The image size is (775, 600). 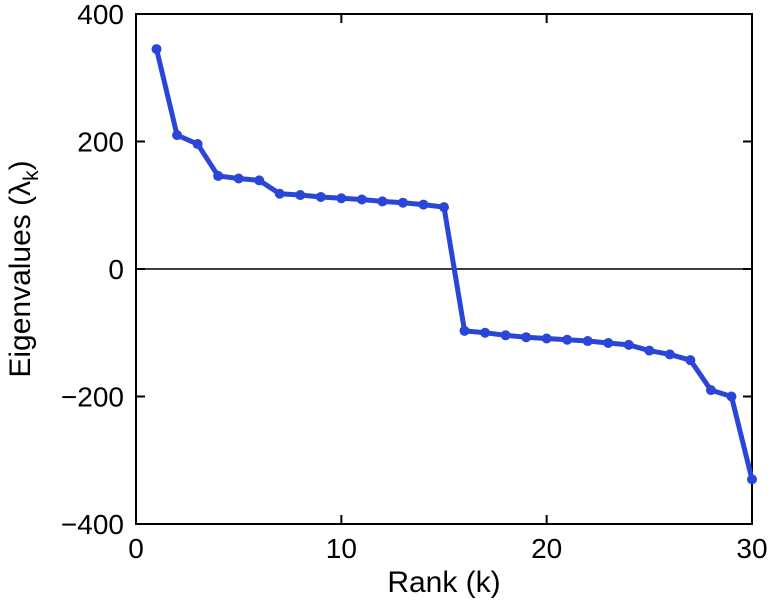 What do you see at coordinates (443, 582) in the screenshot?
I see `x-axis-label: Rank (k)` at bounding box center [443, 582].